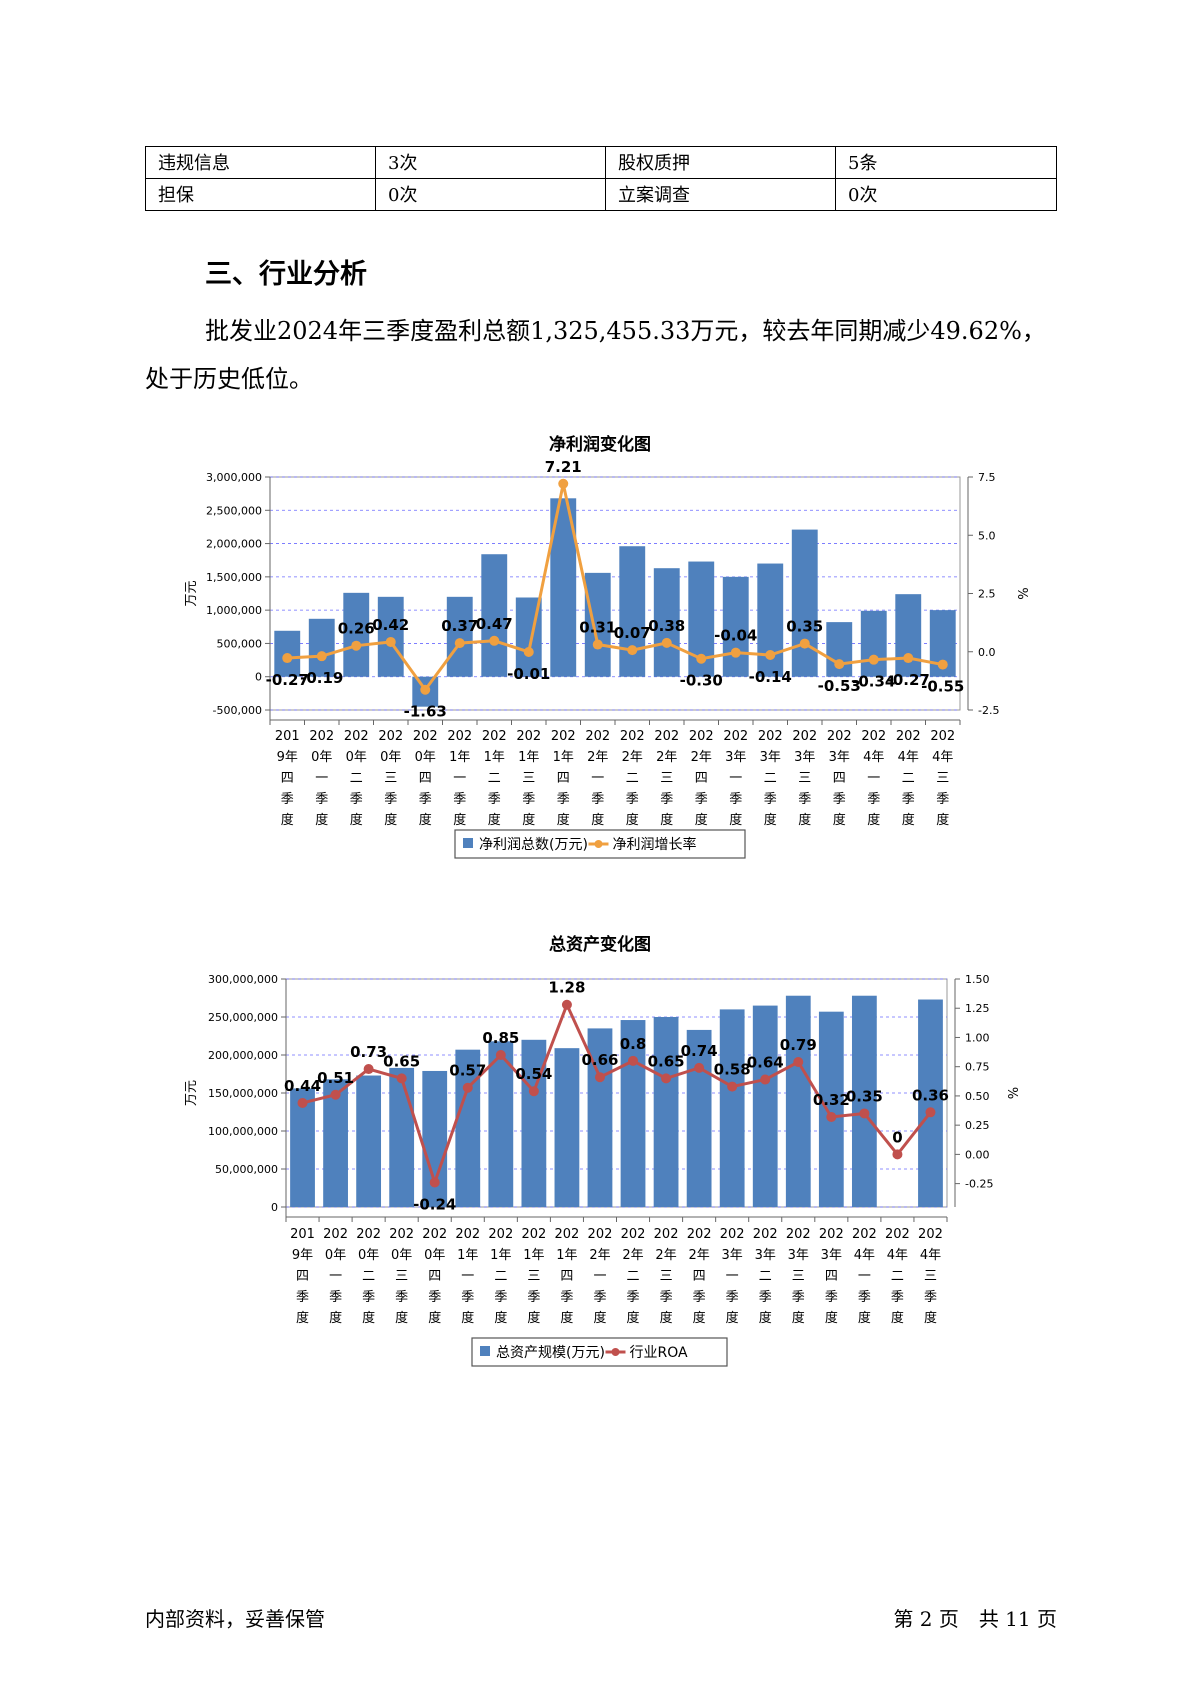 Image resolution: width=1191 pixels, height=1684 pixels. I want to click on data-label: 0.51, so click(335, 1078).